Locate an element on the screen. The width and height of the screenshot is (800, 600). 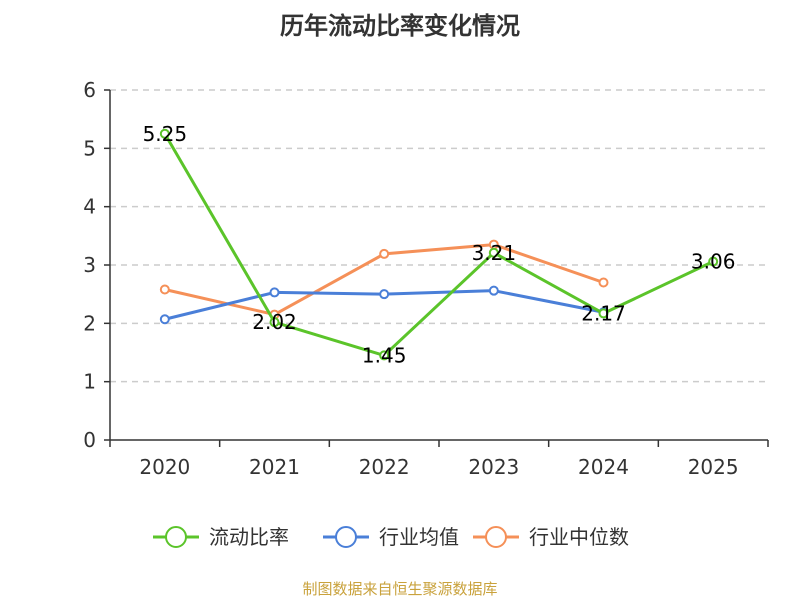
legend-item-流动比率: 流动比率 is located at coordinates (221, 537).